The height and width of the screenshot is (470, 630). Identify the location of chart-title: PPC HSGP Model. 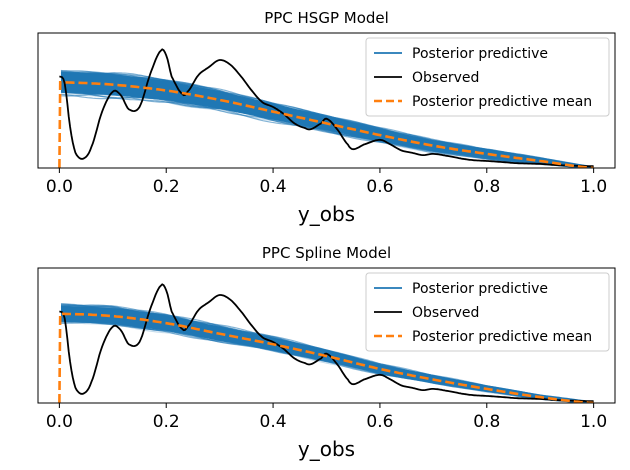
(326, 18).